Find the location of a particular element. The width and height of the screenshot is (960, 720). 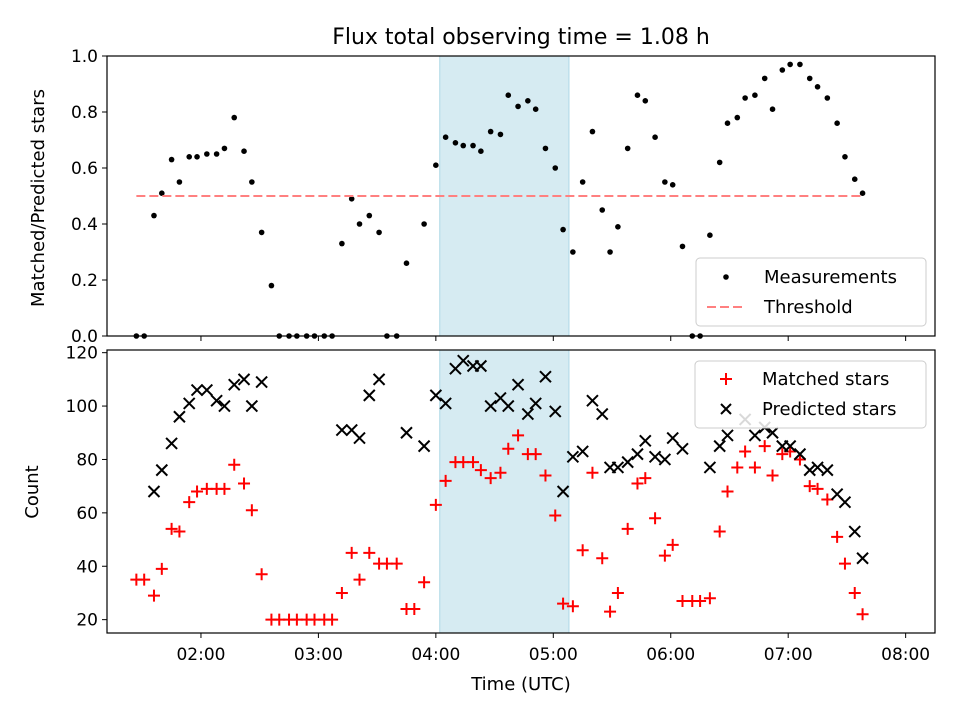

count-y-tick-label: 20 is located at coordinates (87, 621).